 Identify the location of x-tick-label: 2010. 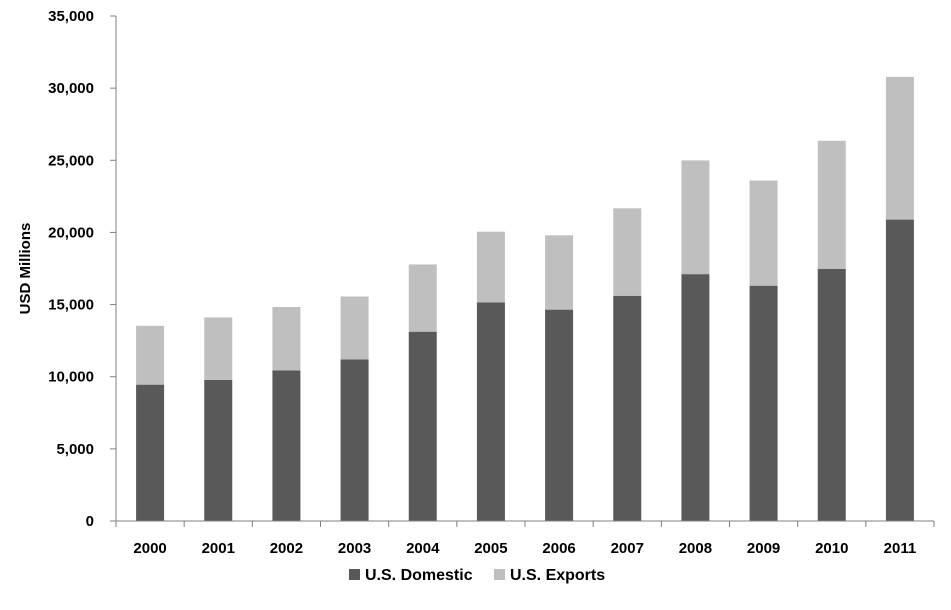
(831, 548).